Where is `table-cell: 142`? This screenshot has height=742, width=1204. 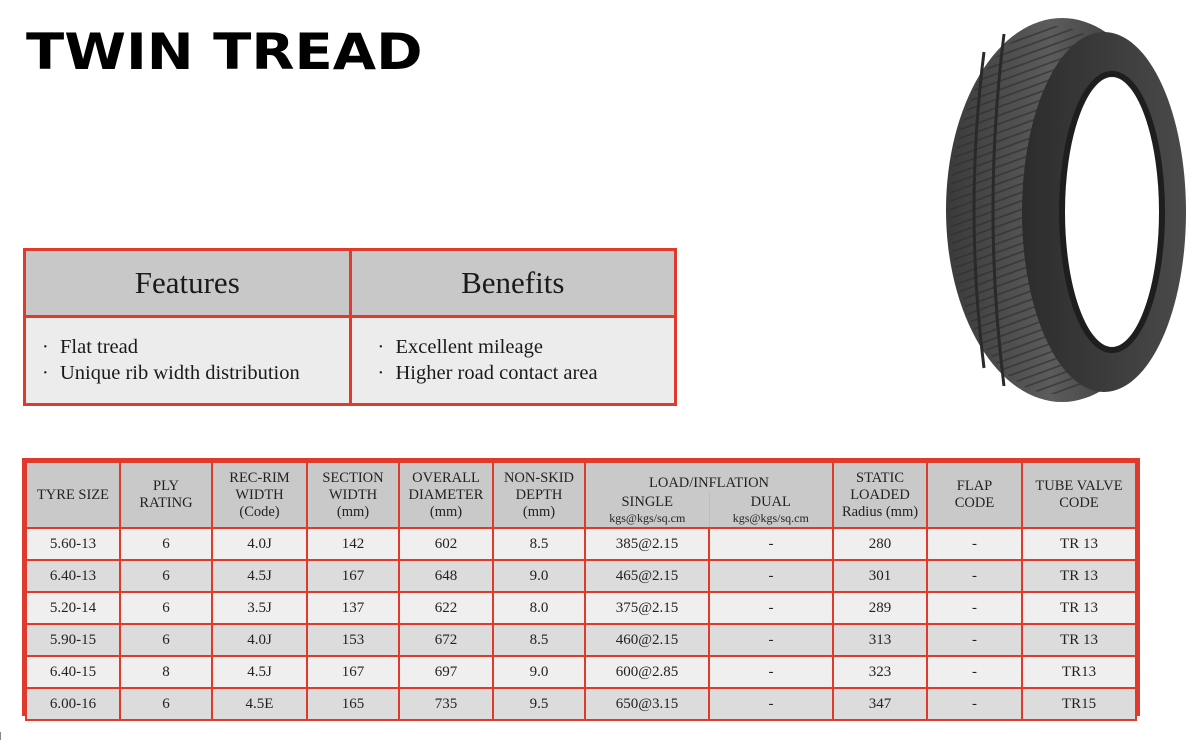
table-cell: 142 is located at coordinates (353, 544).